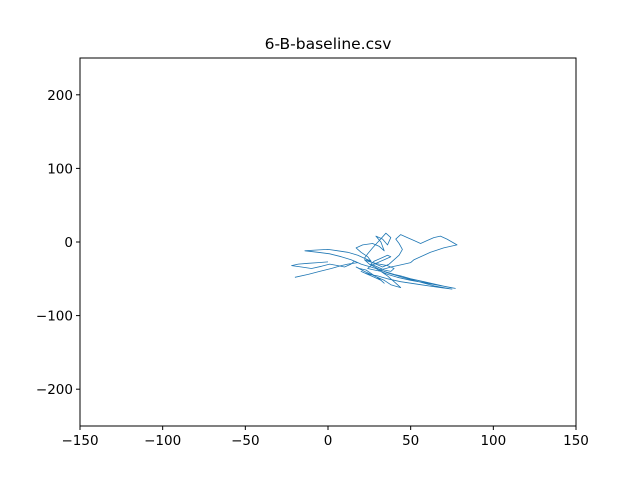 The height and width of the screenshot is (480, 640). What do you see at coordinates (60, 169) in the screenshot?
I see `y-tick-label: 100` at bounding box center [60, 169].